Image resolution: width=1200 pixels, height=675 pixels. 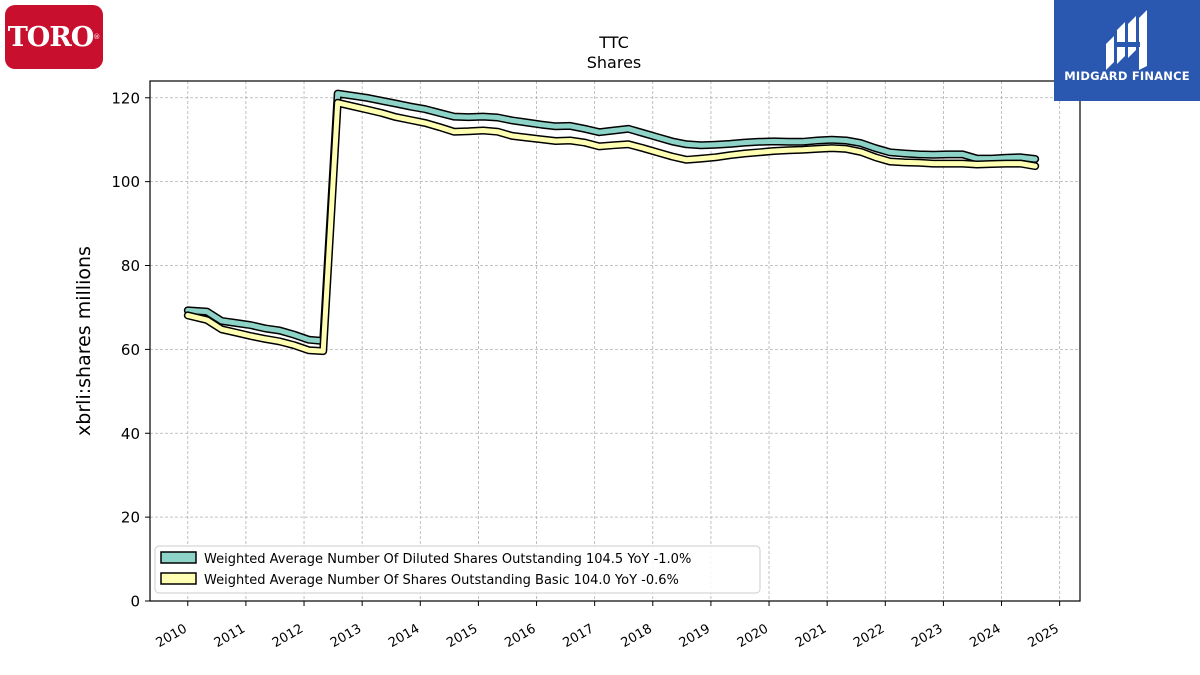 I want to click on x-tick-label: 2011, so click(x=230, y=636).